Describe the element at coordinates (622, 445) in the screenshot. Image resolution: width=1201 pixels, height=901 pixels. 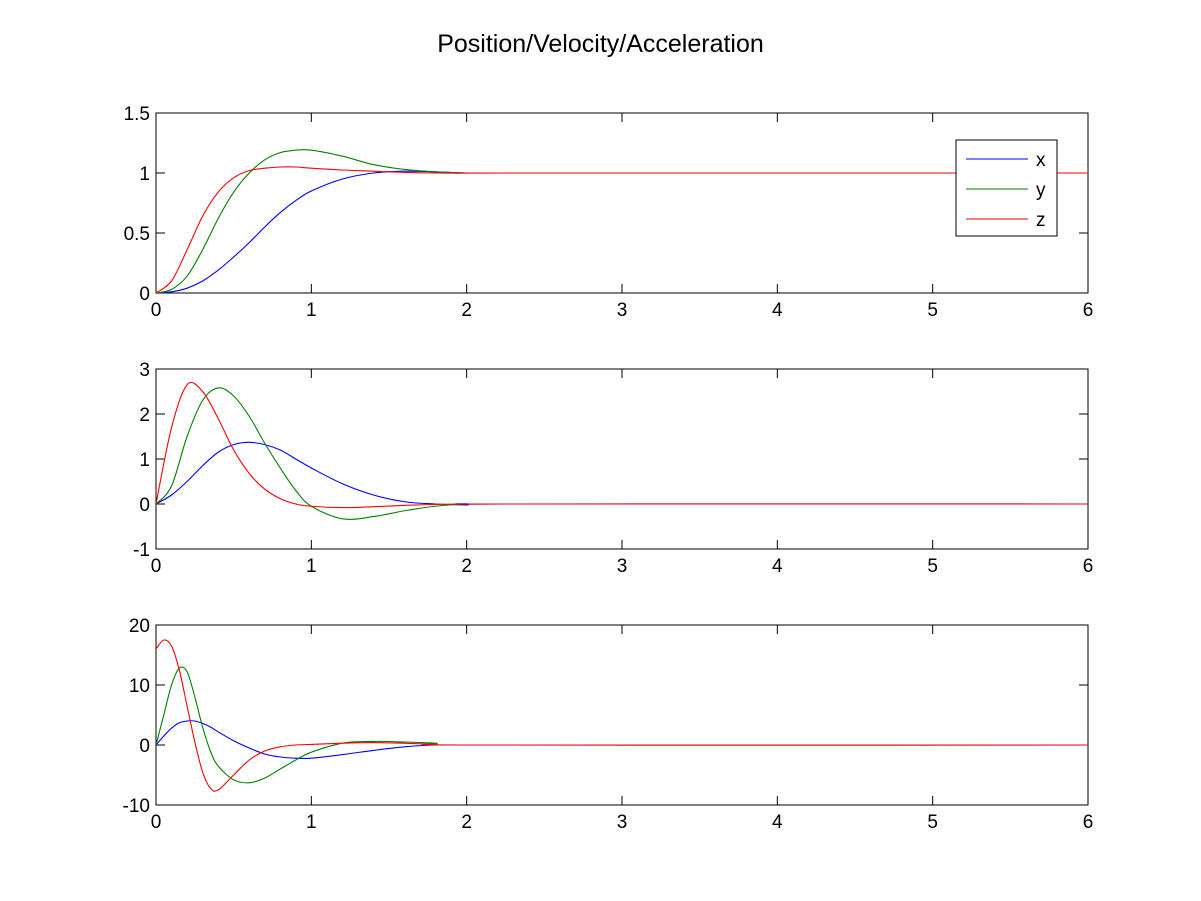
I see `velocity-series-z-line` at that location.